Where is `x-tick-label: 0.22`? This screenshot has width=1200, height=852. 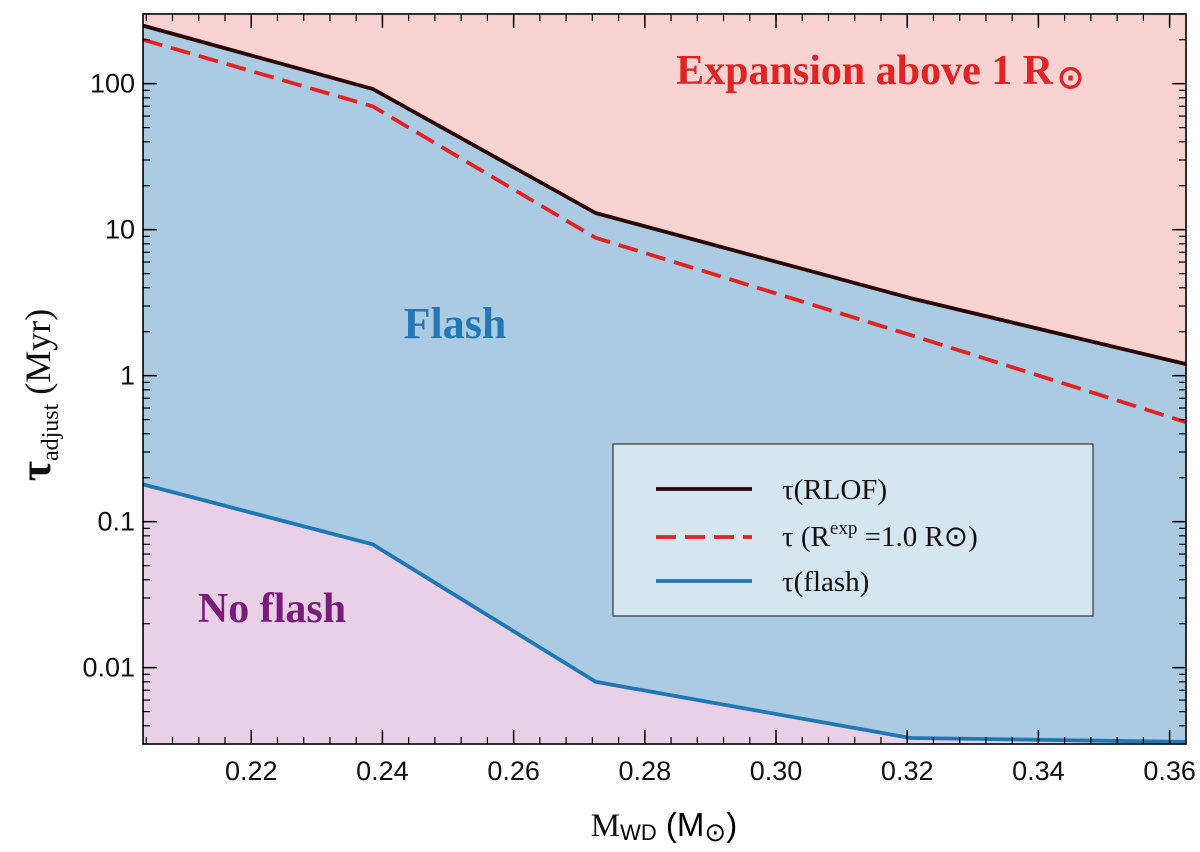
x-tick-label: 0.22 is located at coordinates (251, 771).